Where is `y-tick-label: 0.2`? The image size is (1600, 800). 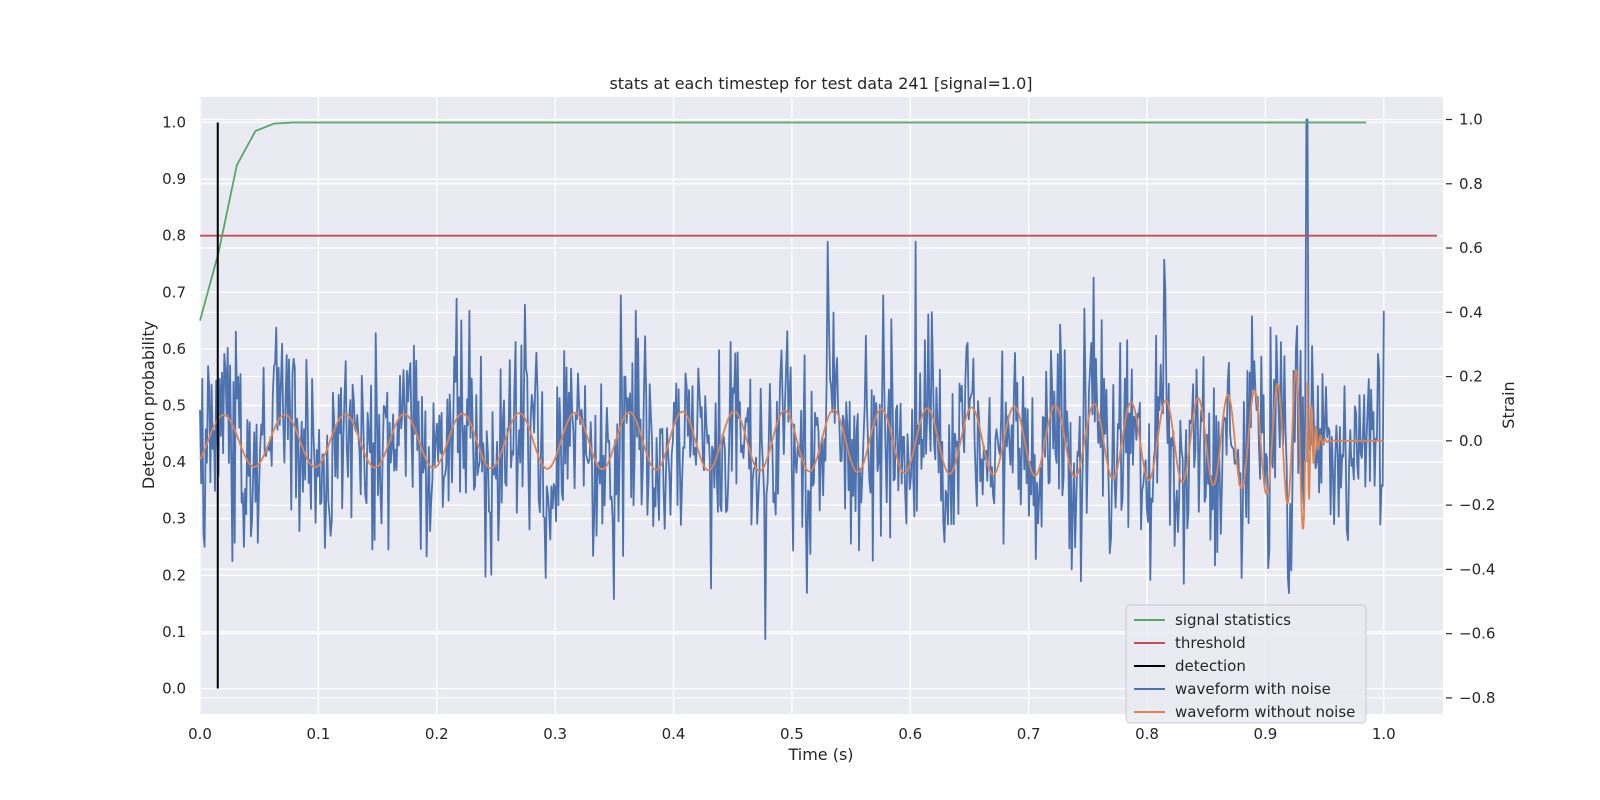
y-tick-label: 0.2 is located at coordinates (174, 575).